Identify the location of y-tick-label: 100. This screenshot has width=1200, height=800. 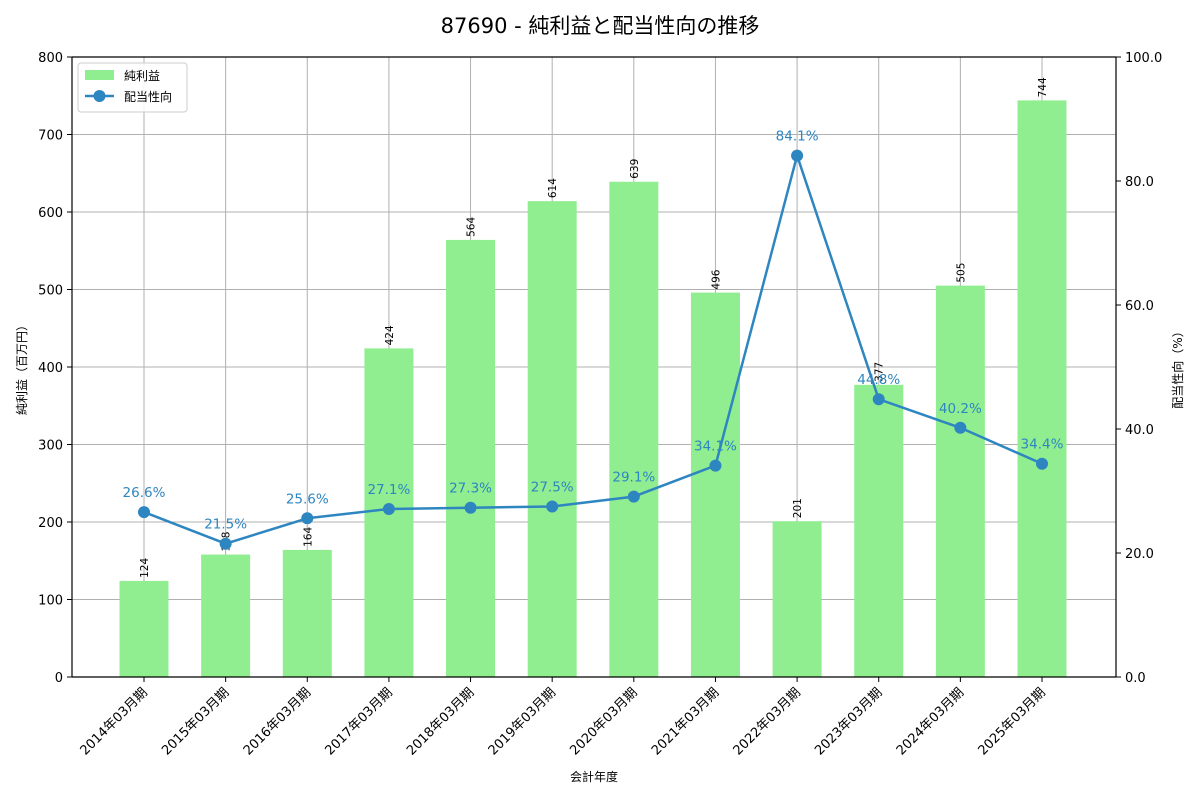
(50, 601).